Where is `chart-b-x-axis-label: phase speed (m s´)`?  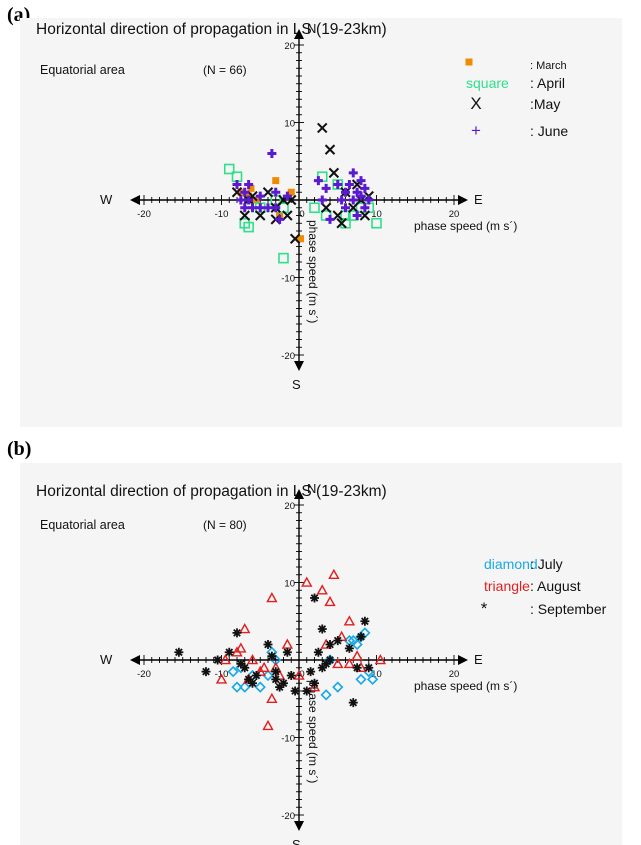 chart-b-x-axis-label: phase speed (m s´) is located at coordinates (465, 686).